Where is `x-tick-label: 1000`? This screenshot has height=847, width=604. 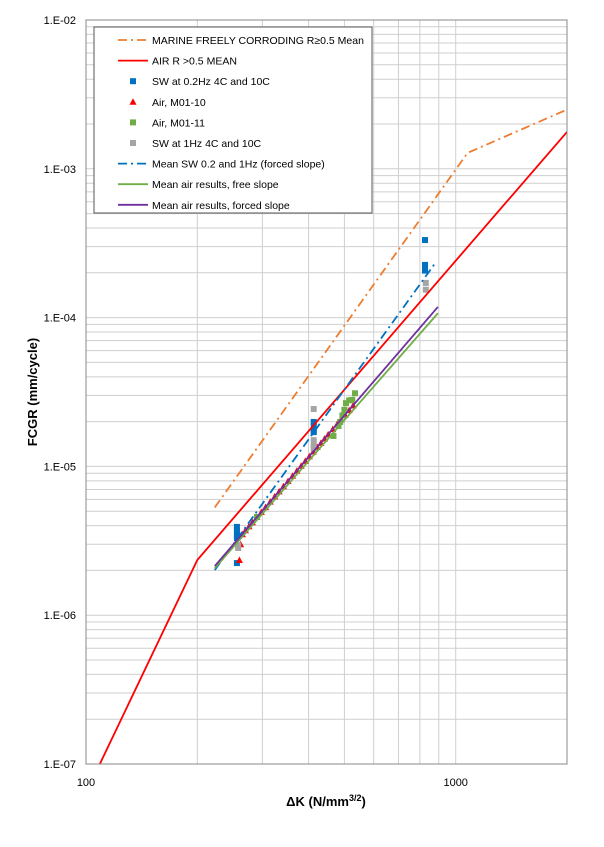 x-tick-label: 1000 is located at coordinates (455, 783).